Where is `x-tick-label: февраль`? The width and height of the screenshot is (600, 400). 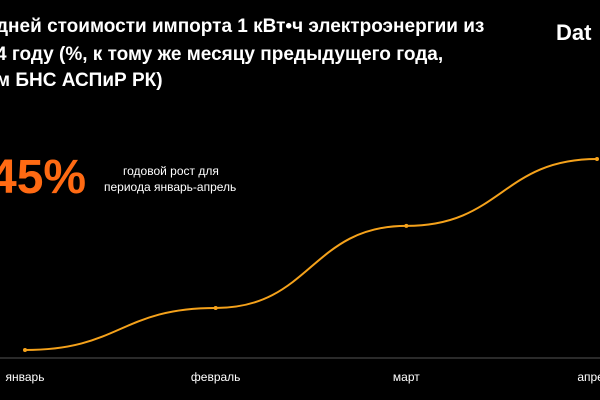 x-tick-label: февраль is located at coordinates (216, 377).